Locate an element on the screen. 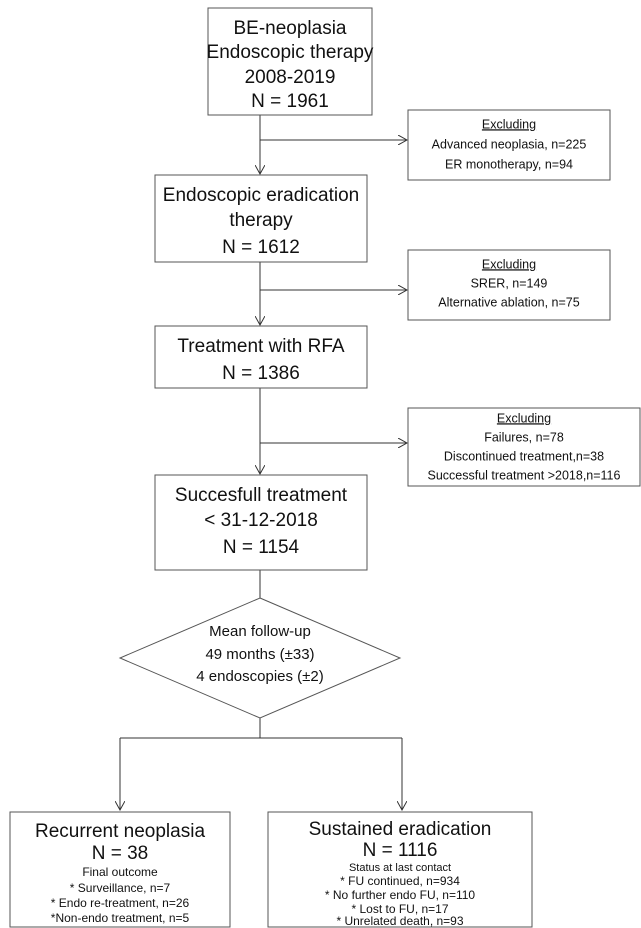  label: 4 endoscopies (±2) is located at coordinates (259, 676).